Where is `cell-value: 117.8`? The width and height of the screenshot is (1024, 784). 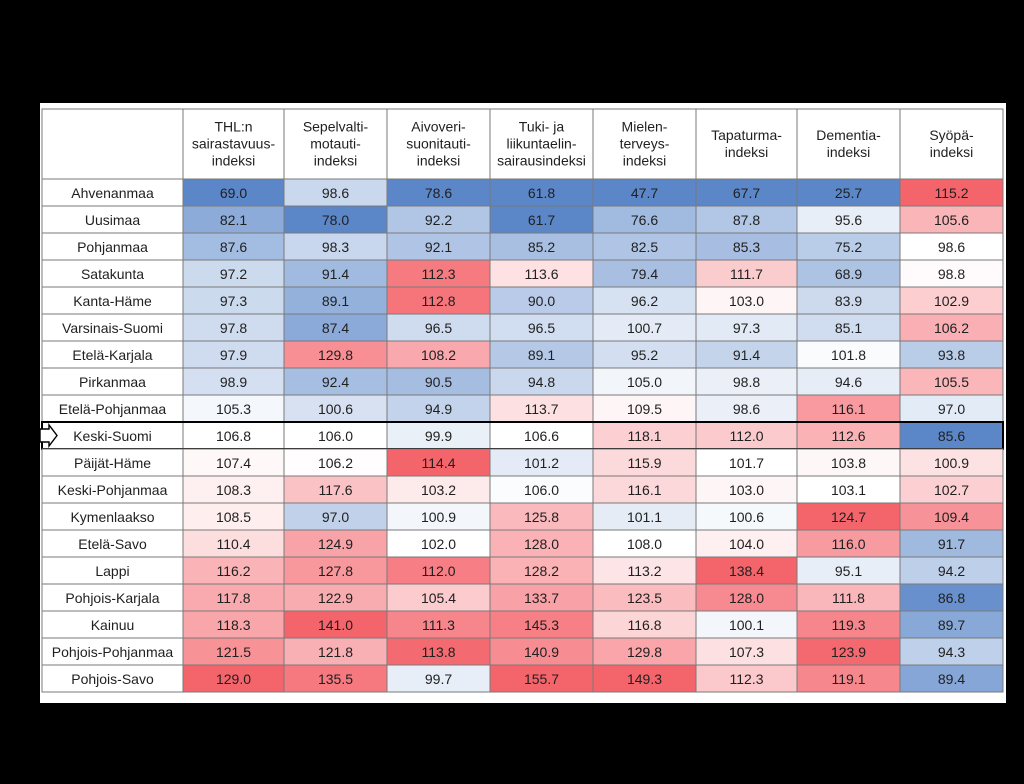 cell-value: 117.8 is located at coordinates (234, 598).